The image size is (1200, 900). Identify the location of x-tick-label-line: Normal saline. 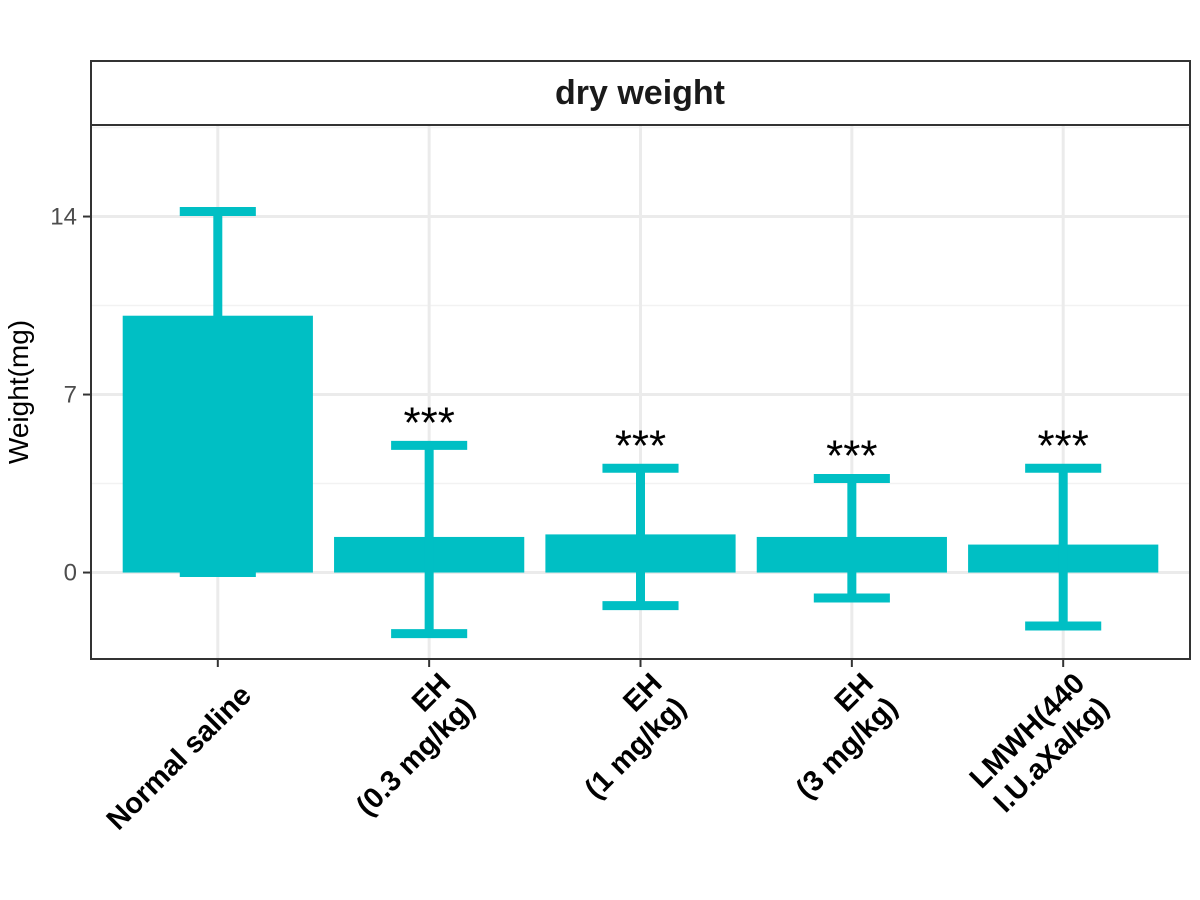
(179, 757).